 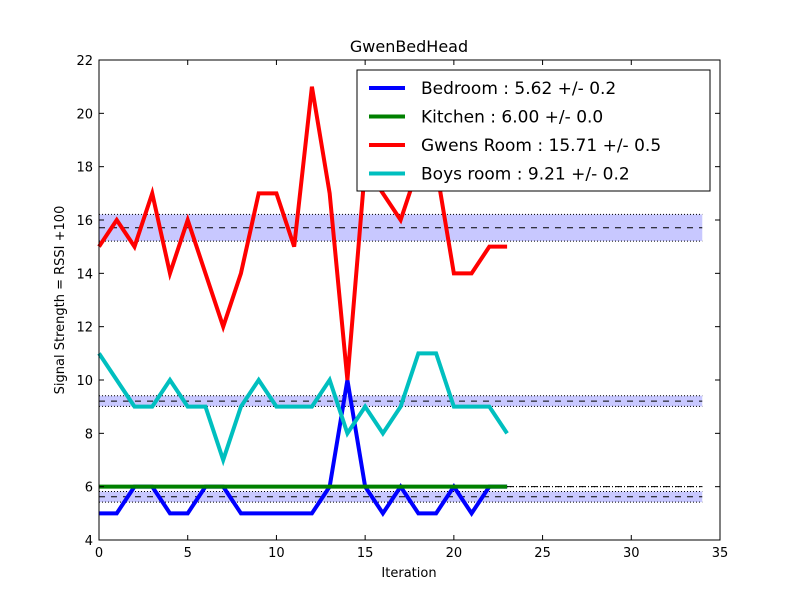 I want to click on legend-label-1: Kitchen : 6.00 +/- 0.0, so click(x=512, y=118).